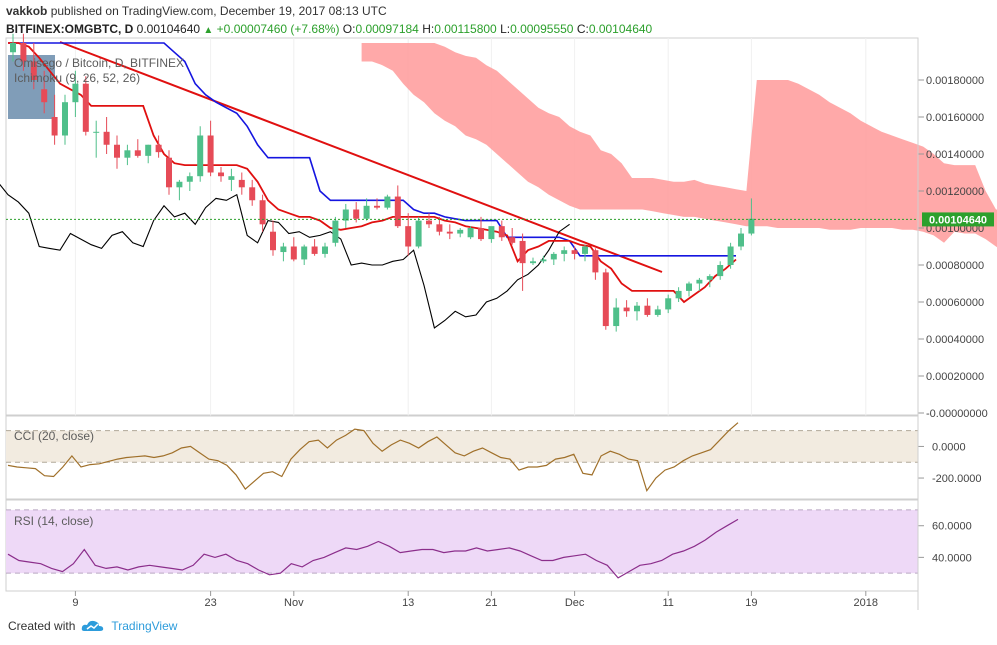 The width and height of the screenshot is (997, 645). What do you see at coordinates (144, 626) in the screenshot?
I see `tradingview-link: TradingView` at bounding box center [144, 626].